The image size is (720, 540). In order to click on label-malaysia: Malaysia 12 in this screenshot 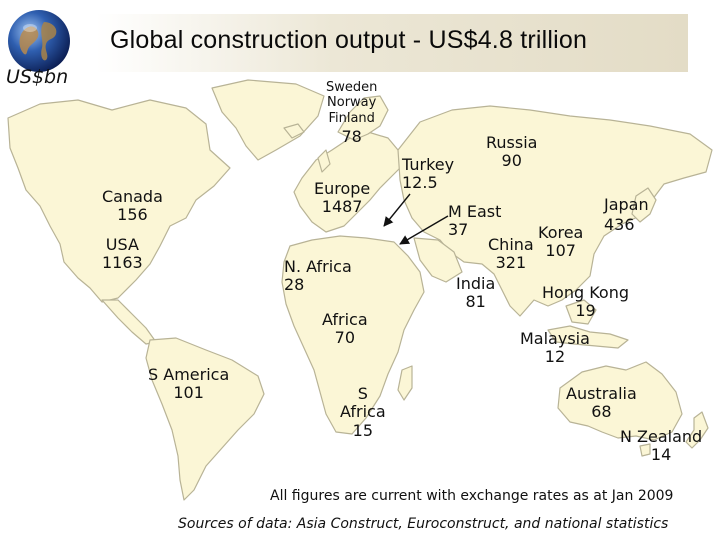, I will do `click(555, 348)`.